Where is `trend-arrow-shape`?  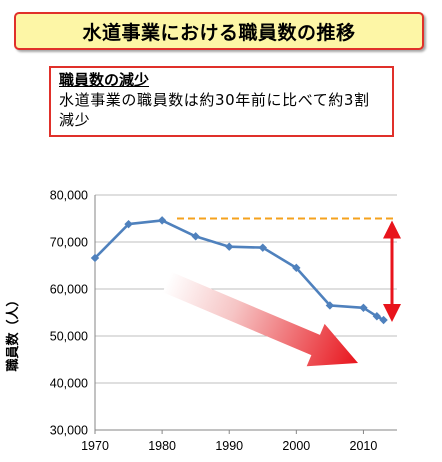 trend-arrow-shape is located at coordinates (260, 319).